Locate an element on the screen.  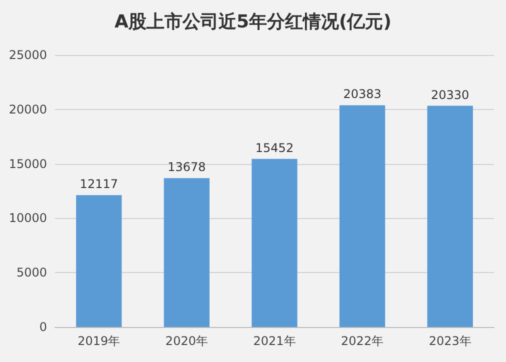
data-label: 15452 is located at coordinates (274, 147).